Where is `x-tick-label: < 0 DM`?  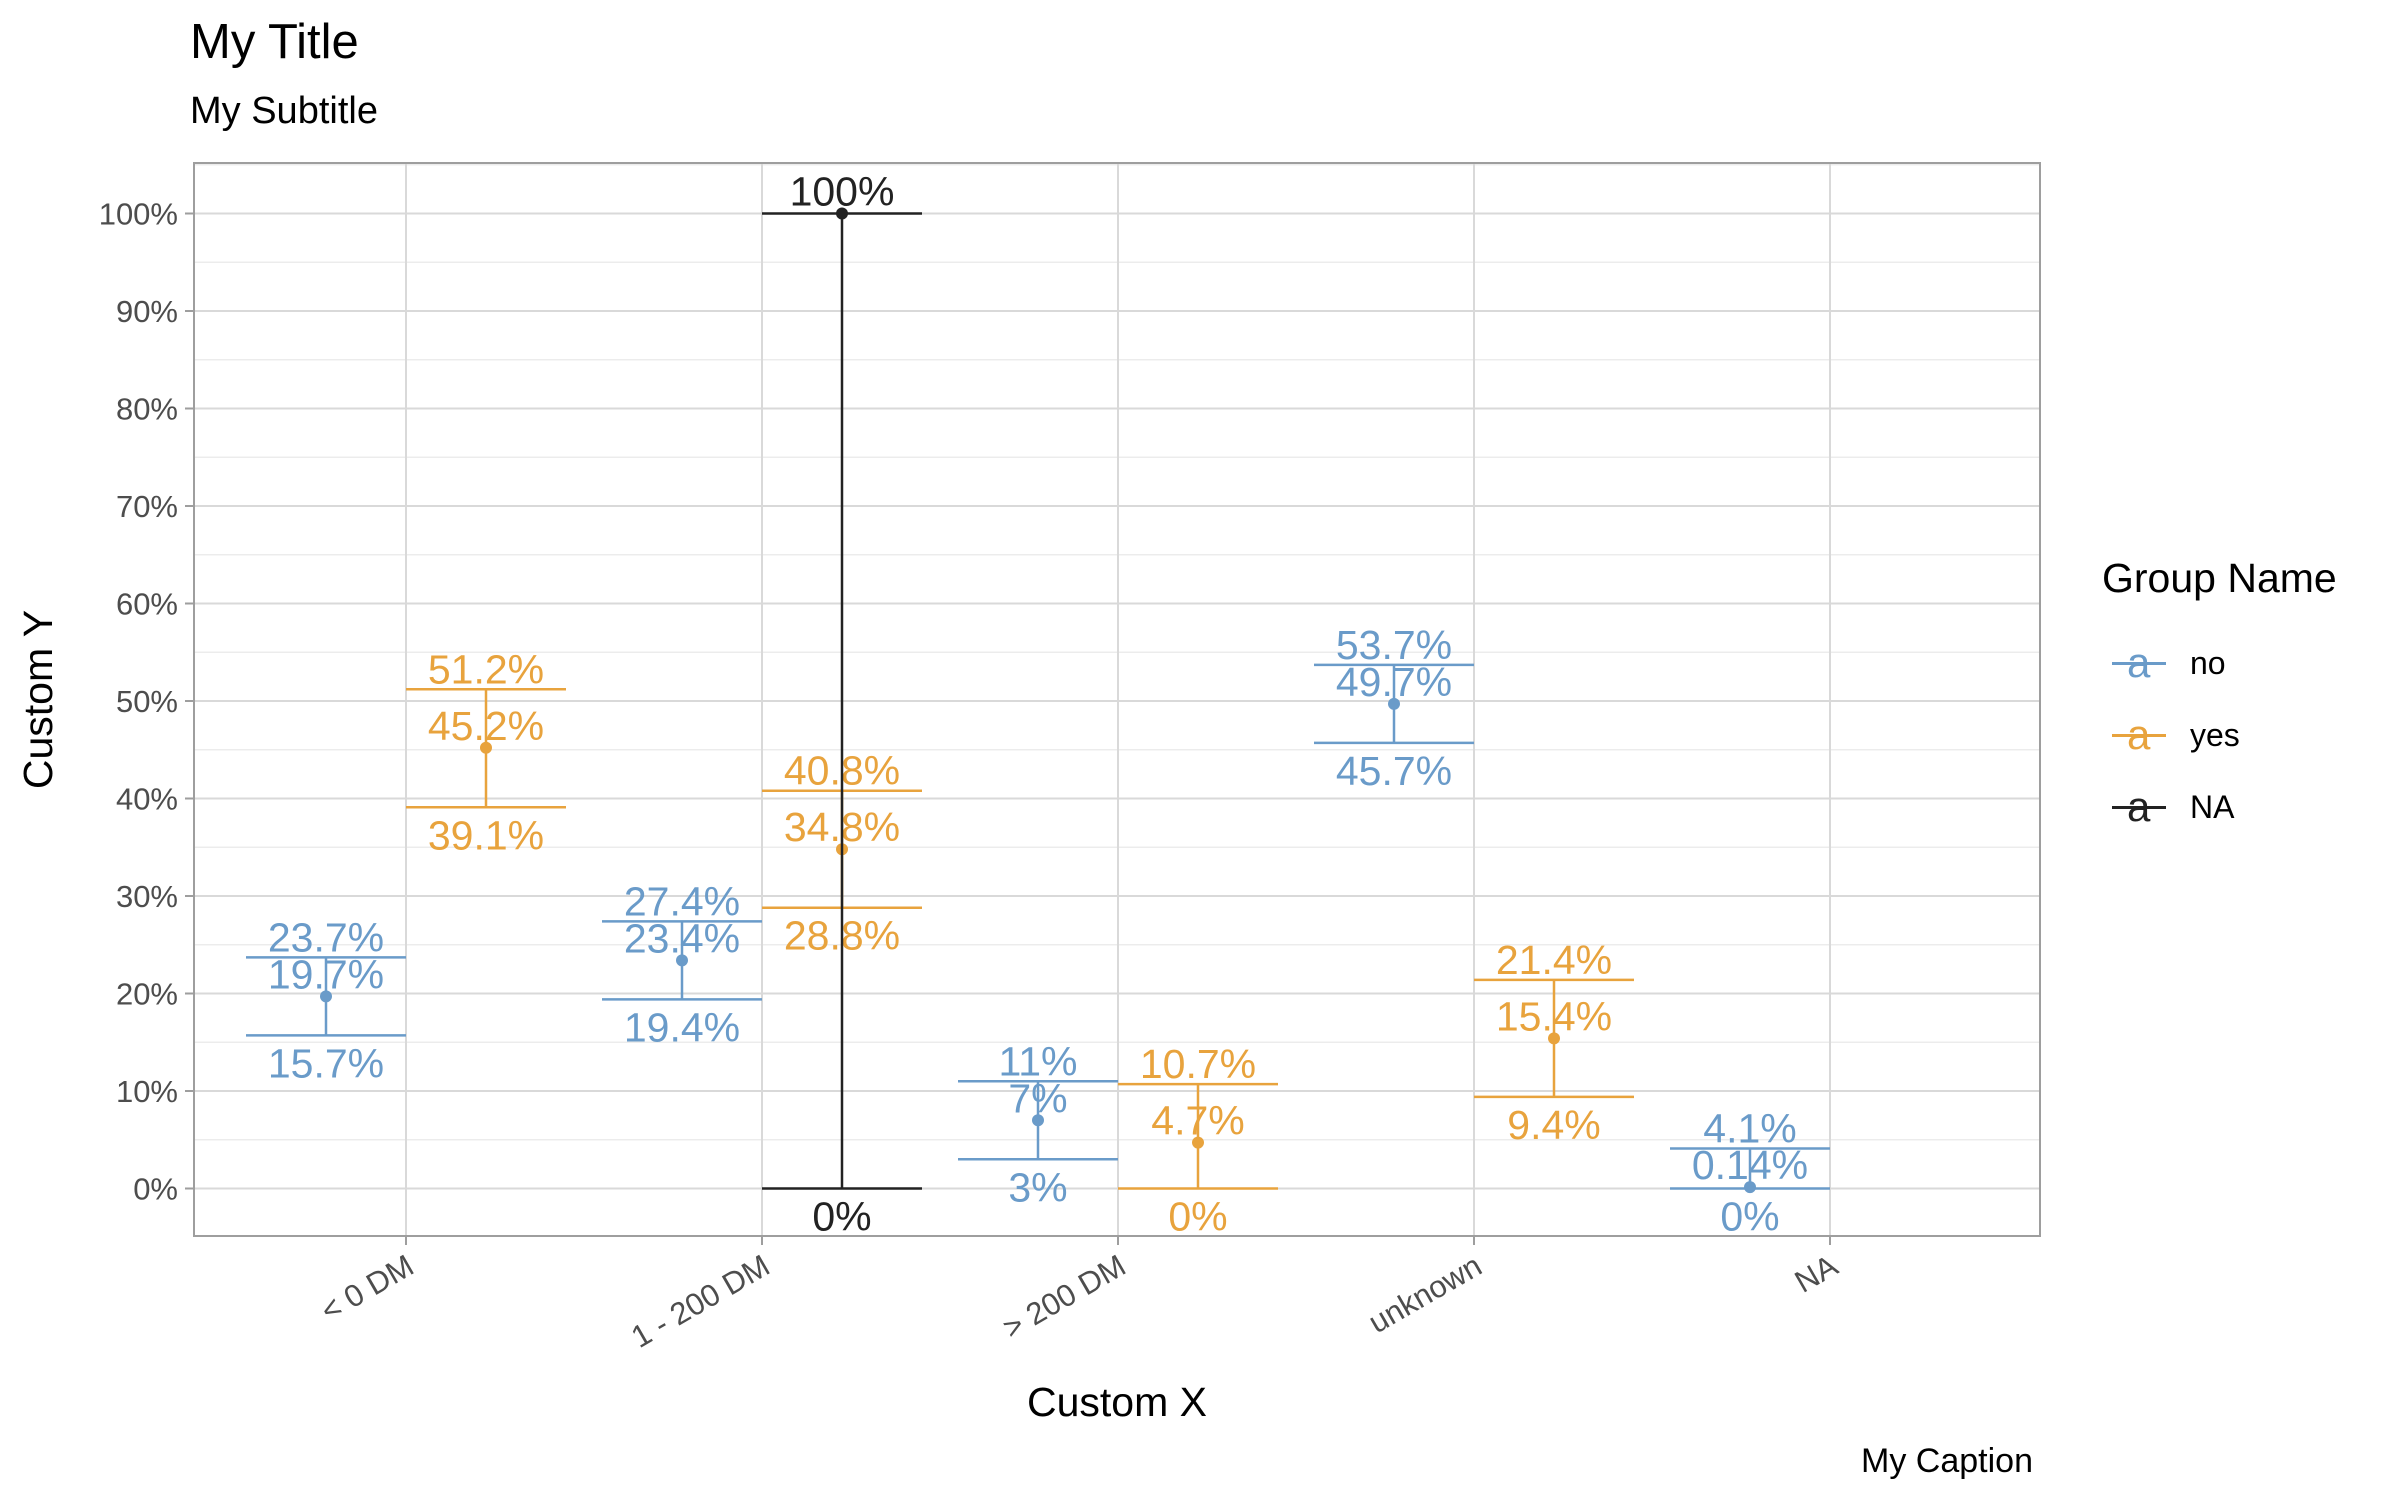 x-tick-label: < 0 DM is located at coordinates (367, 1288).